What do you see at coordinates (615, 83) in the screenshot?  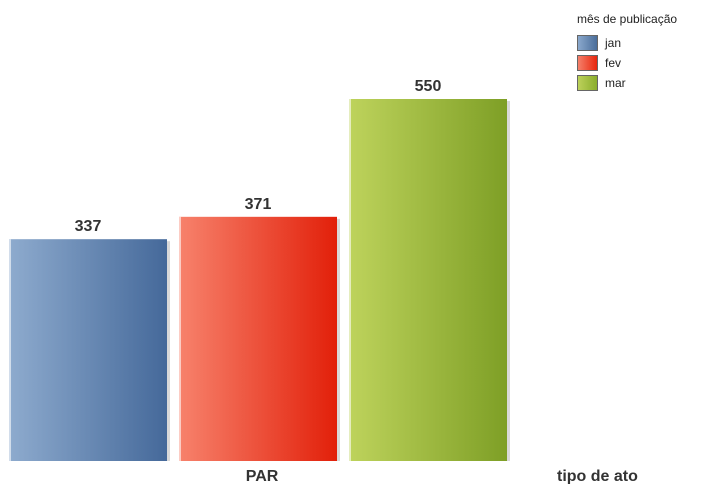 I see `legend-label-mar: mar` at bounding box center [615, 83].